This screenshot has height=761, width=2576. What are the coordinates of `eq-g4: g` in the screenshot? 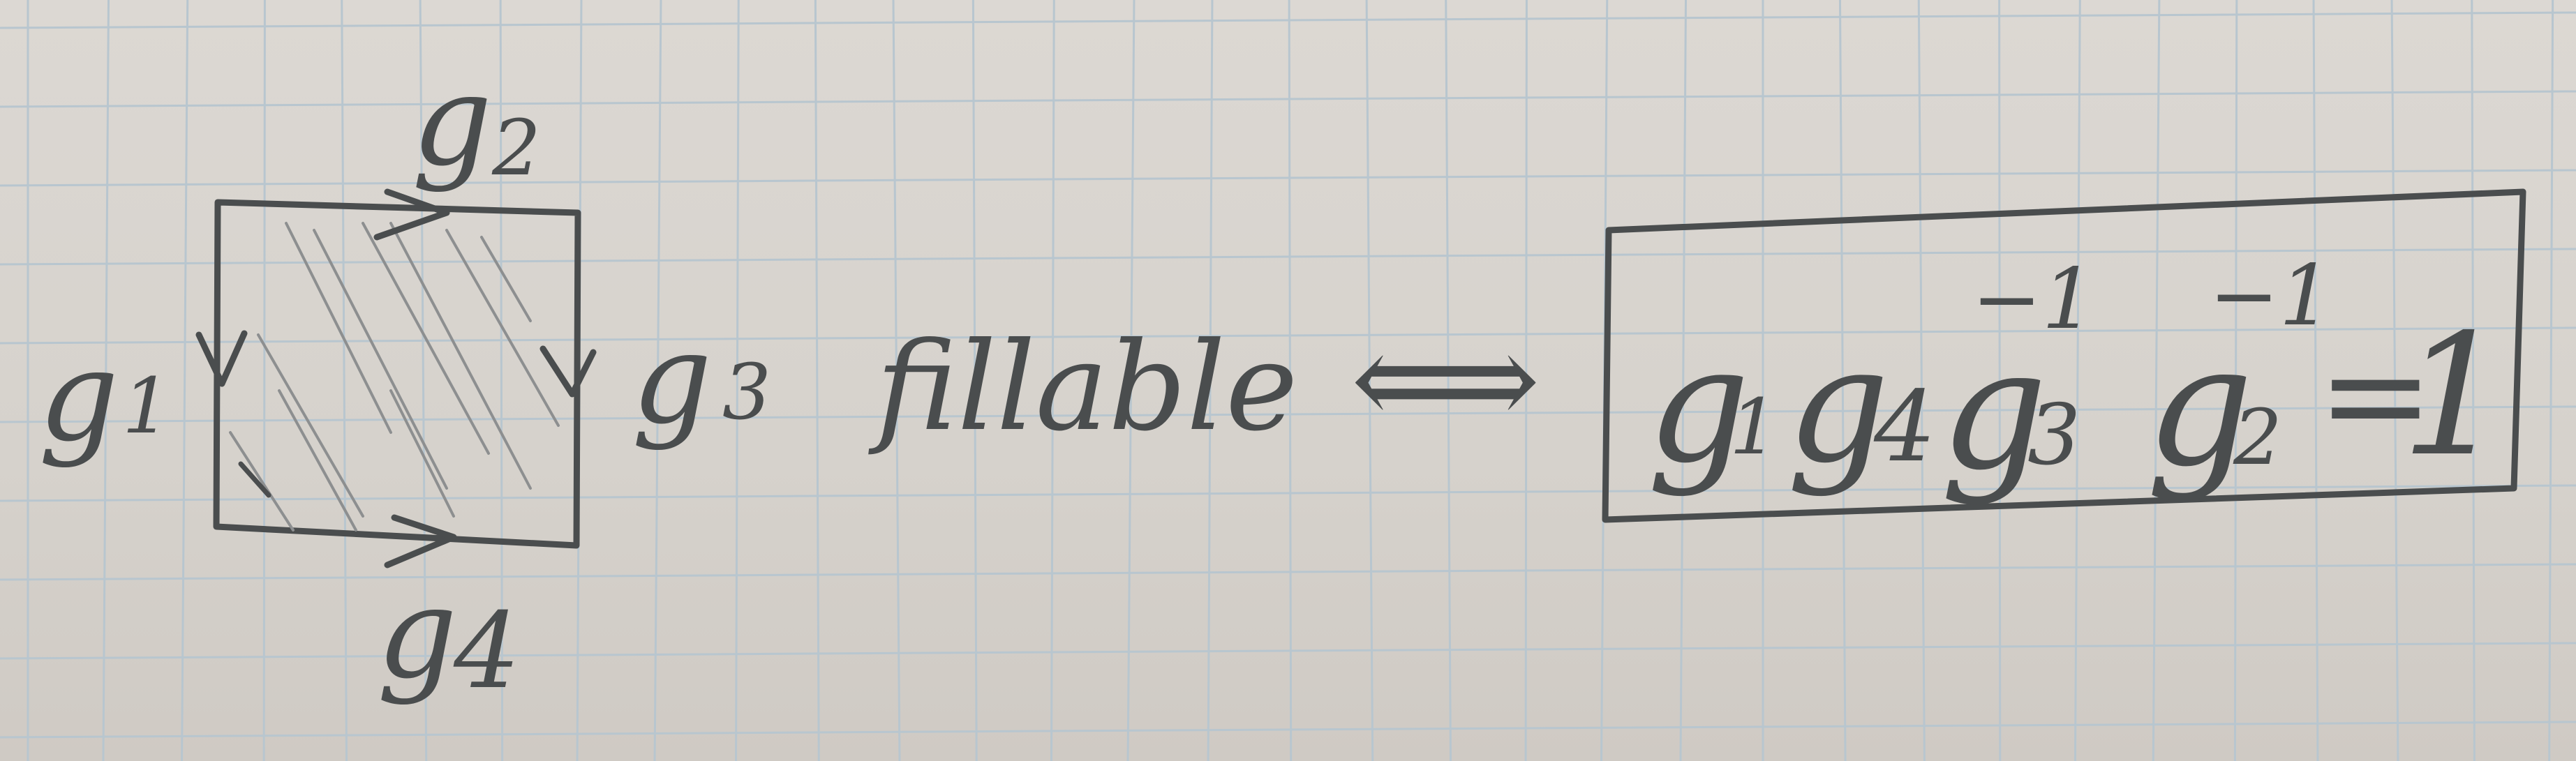 It's located at (1838, 405).